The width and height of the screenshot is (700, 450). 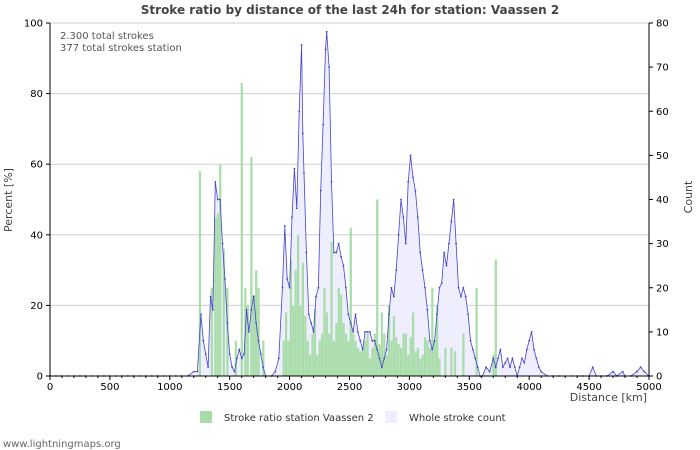 I want to click on legend-label-count: Whole stroke count, so click(x=457, y=418).